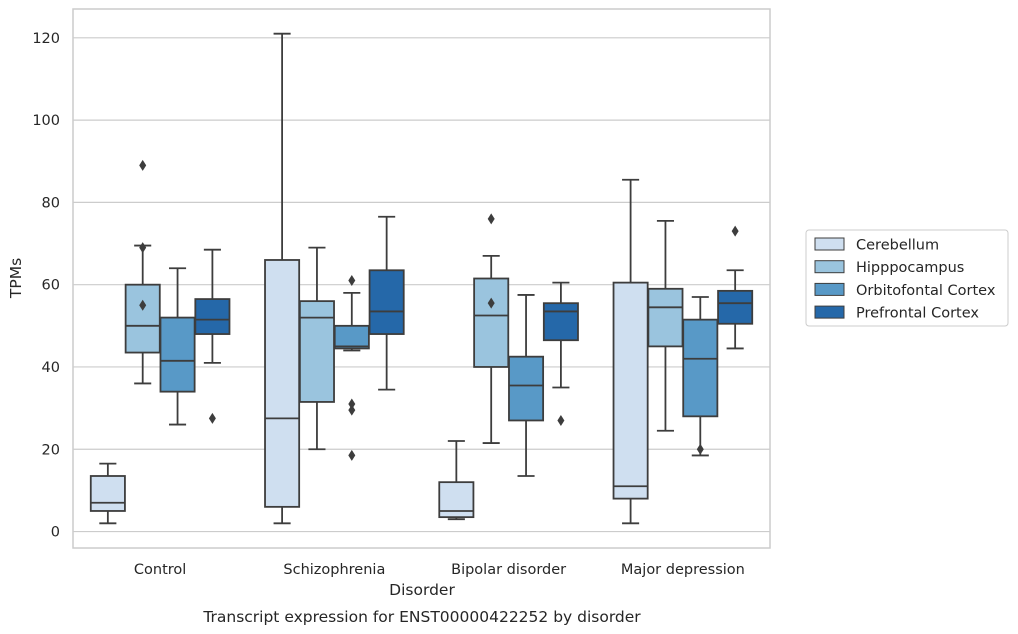 The width and height of the screenshot is (1018, 634). I want to click on y-tick-label: 60, so click(51, 286).